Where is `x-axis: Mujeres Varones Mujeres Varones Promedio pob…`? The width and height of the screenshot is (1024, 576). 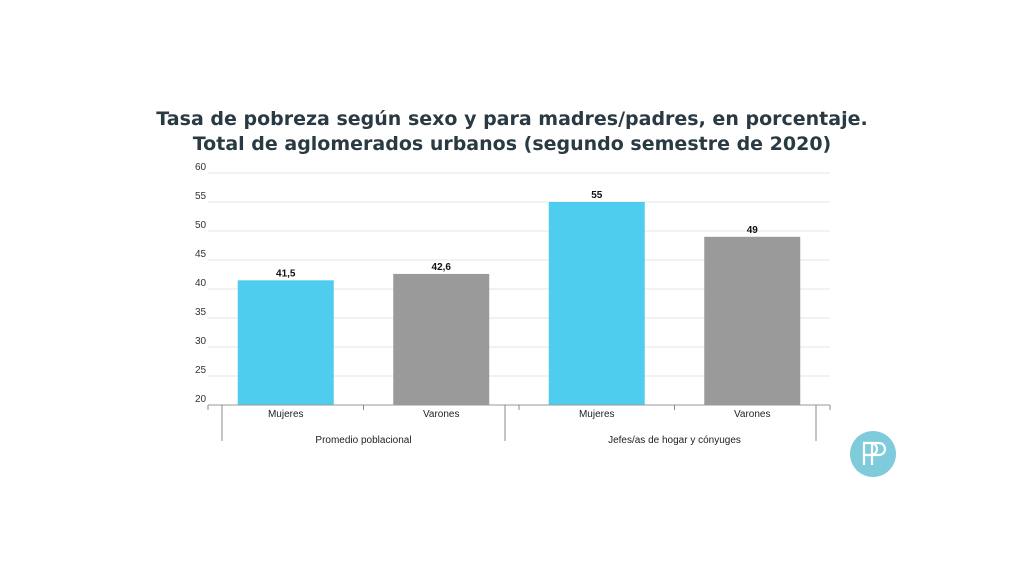
x-axis: Mujeres Varones Mujeres Varones Promedio pob… is located at coordinates (519, 425).